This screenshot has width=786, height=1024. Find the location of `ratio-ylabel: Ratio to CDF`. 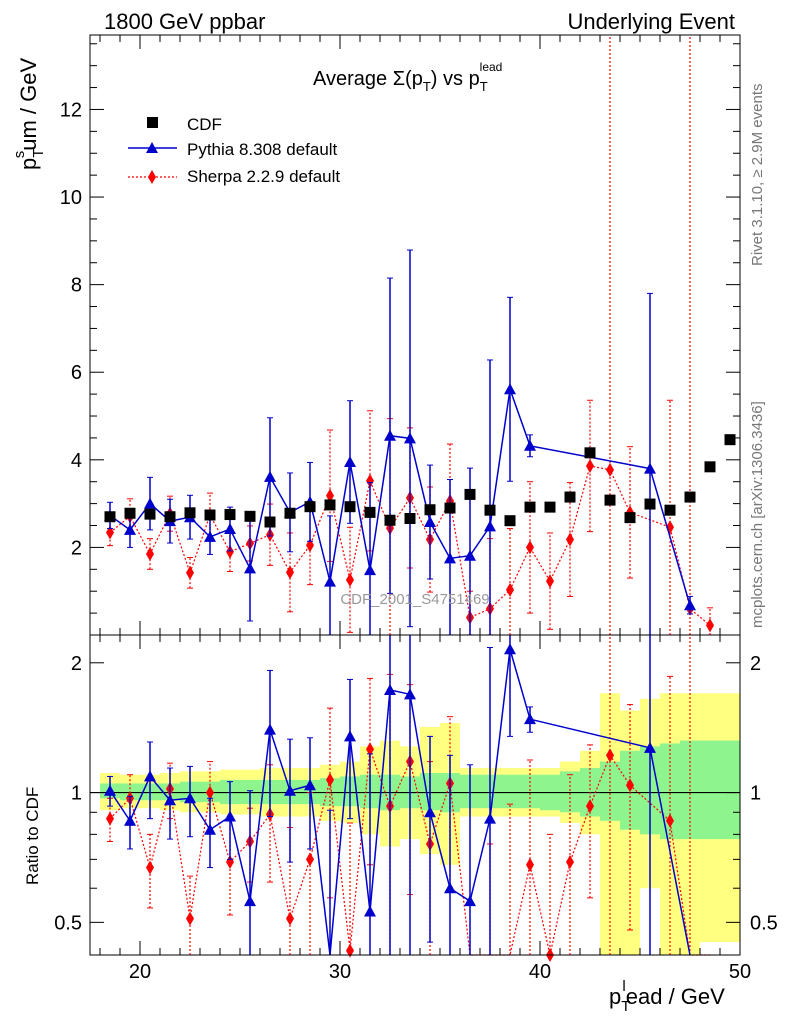

ratio-ylabel: Ratio to CDF is located at coordinates (32, 836).